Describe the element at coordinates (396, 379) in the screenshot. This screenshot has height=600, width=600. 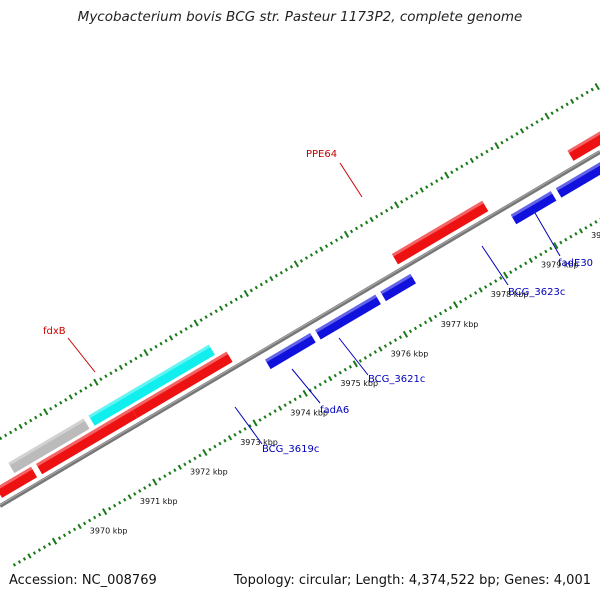
I see `gene-label-BCG_3621c: BCG_3621c` at that location.